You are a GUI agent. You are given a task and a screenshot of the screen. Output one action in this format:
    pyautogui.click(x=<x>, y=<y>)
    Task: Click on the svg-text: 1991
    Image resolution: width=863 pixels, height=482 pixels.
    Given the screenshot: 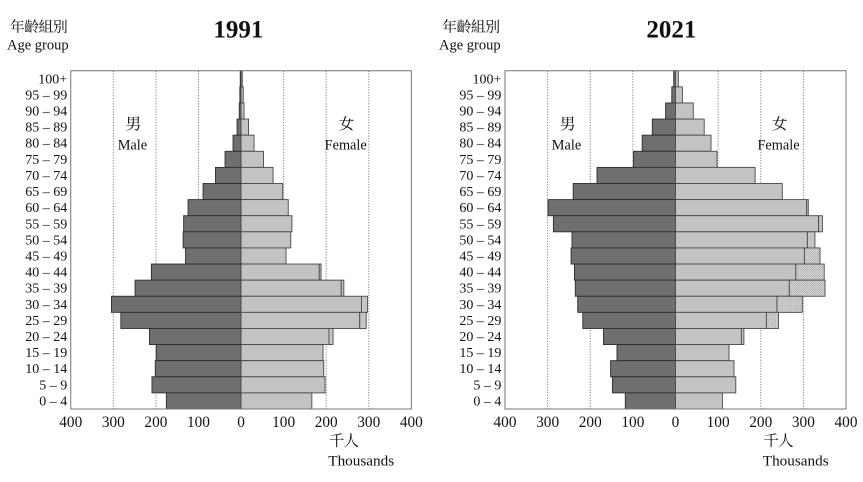 What is the action you would take?
    pyautogui.click(x=238, y=29)
    